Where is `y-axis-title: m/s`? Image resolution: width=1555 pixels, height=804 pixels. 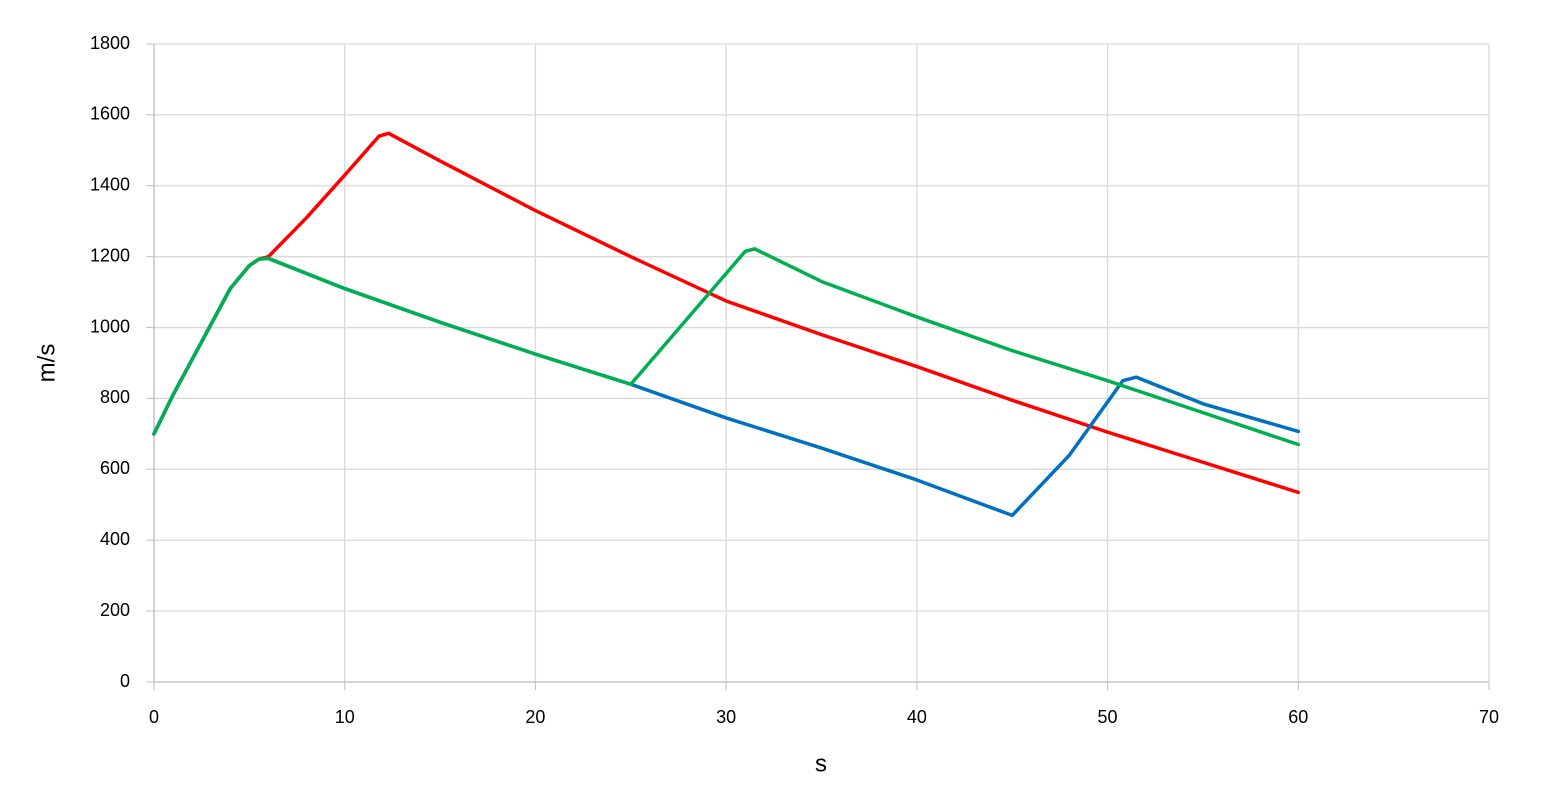 y-axis-title: m/s is located at coordinates (46, 363).